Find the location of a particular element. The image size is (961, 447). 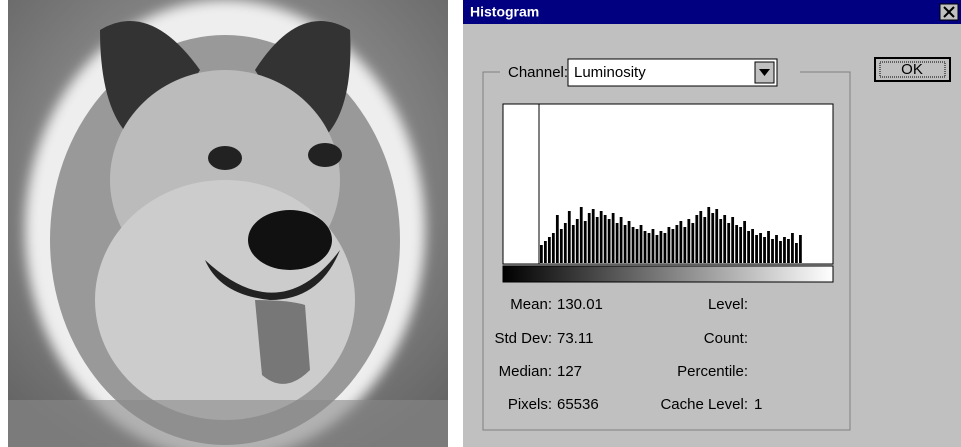

close-button is located at coordinates (949, 12).